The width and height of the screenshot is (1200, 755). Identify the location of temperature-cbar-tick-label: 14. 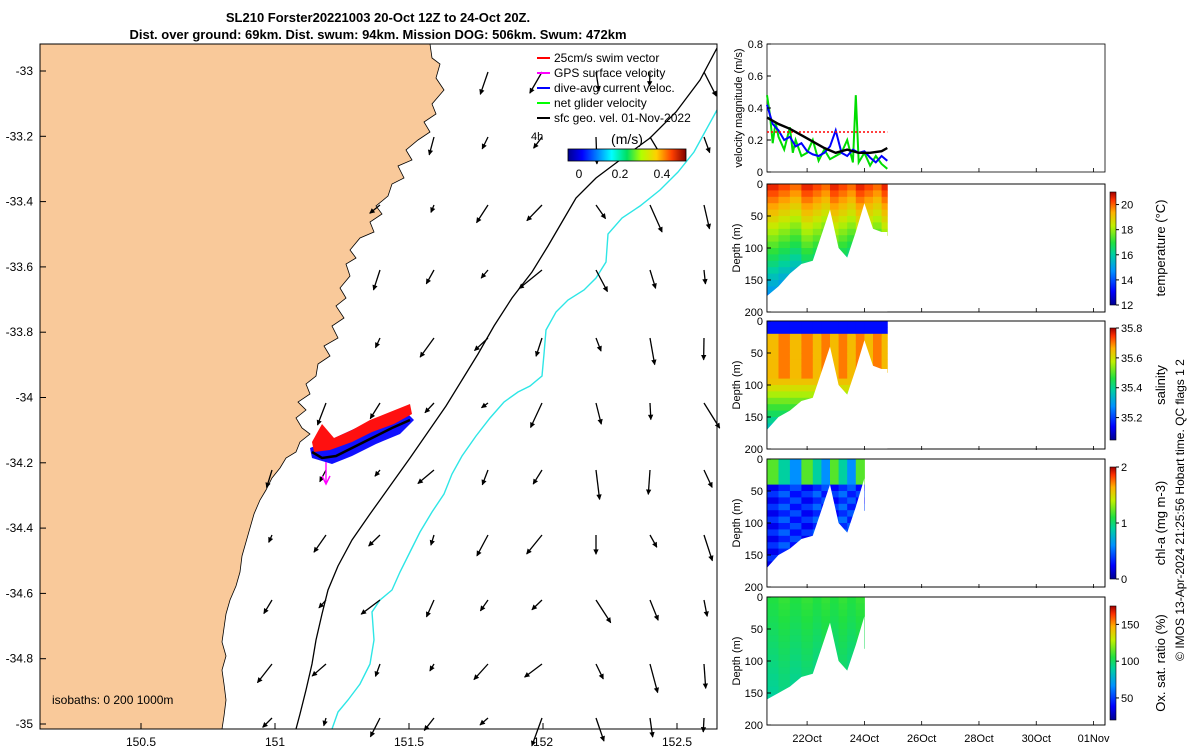
(1127, 281).